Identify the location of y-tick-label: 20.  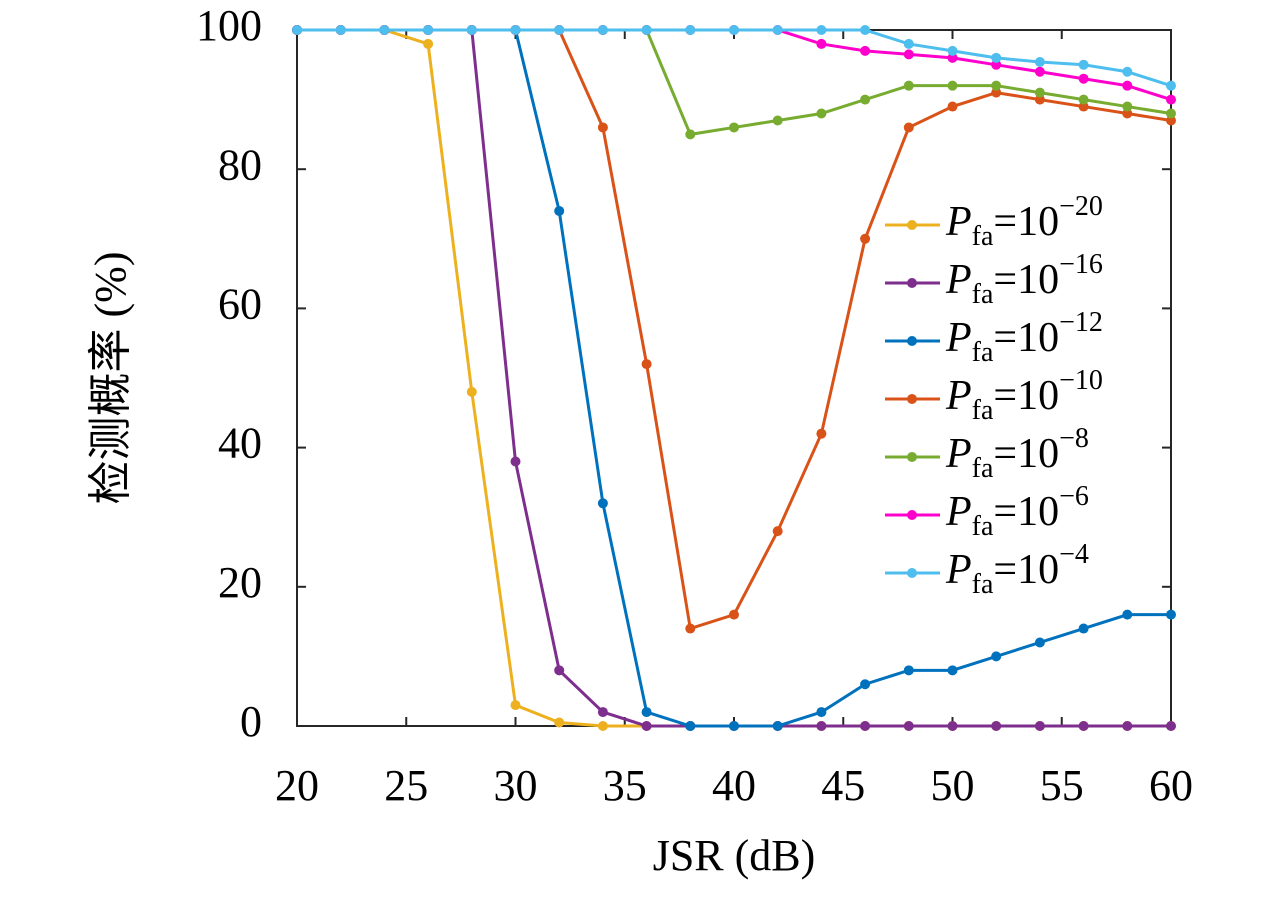
(240, 582).